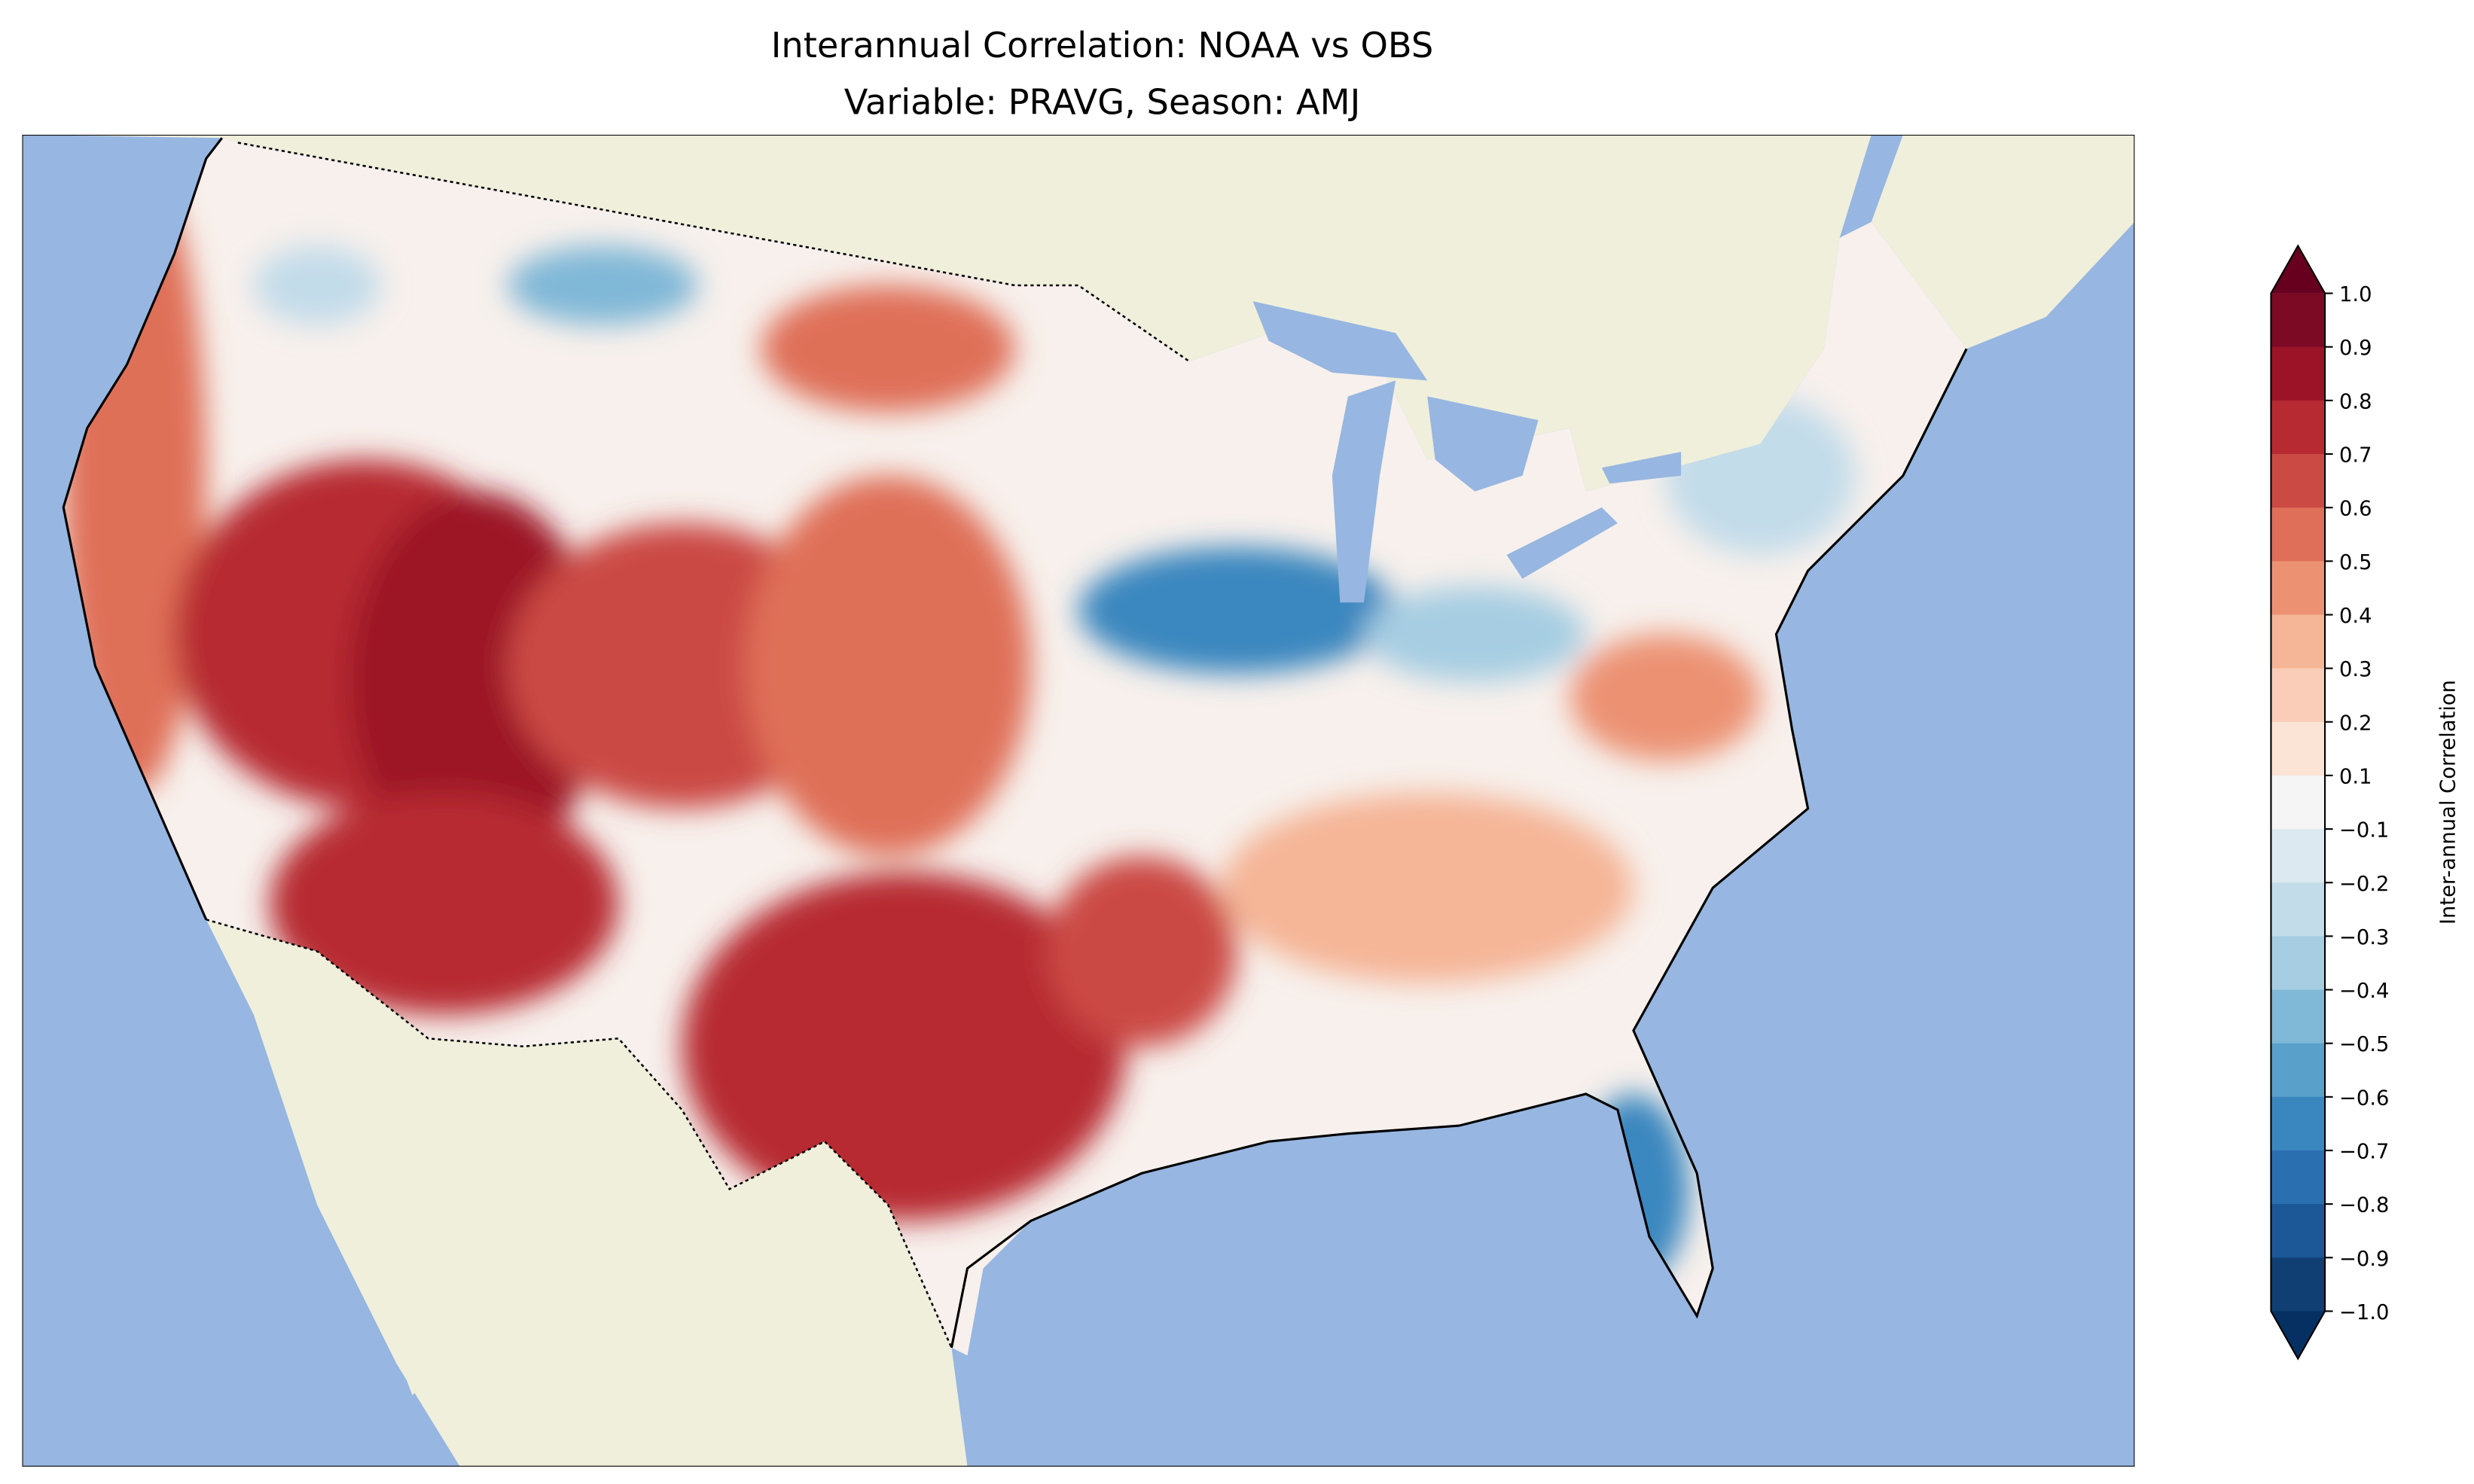  Describe the element at coordinates (143, 528) in the screenshot. I see `us-coastline` at that location.